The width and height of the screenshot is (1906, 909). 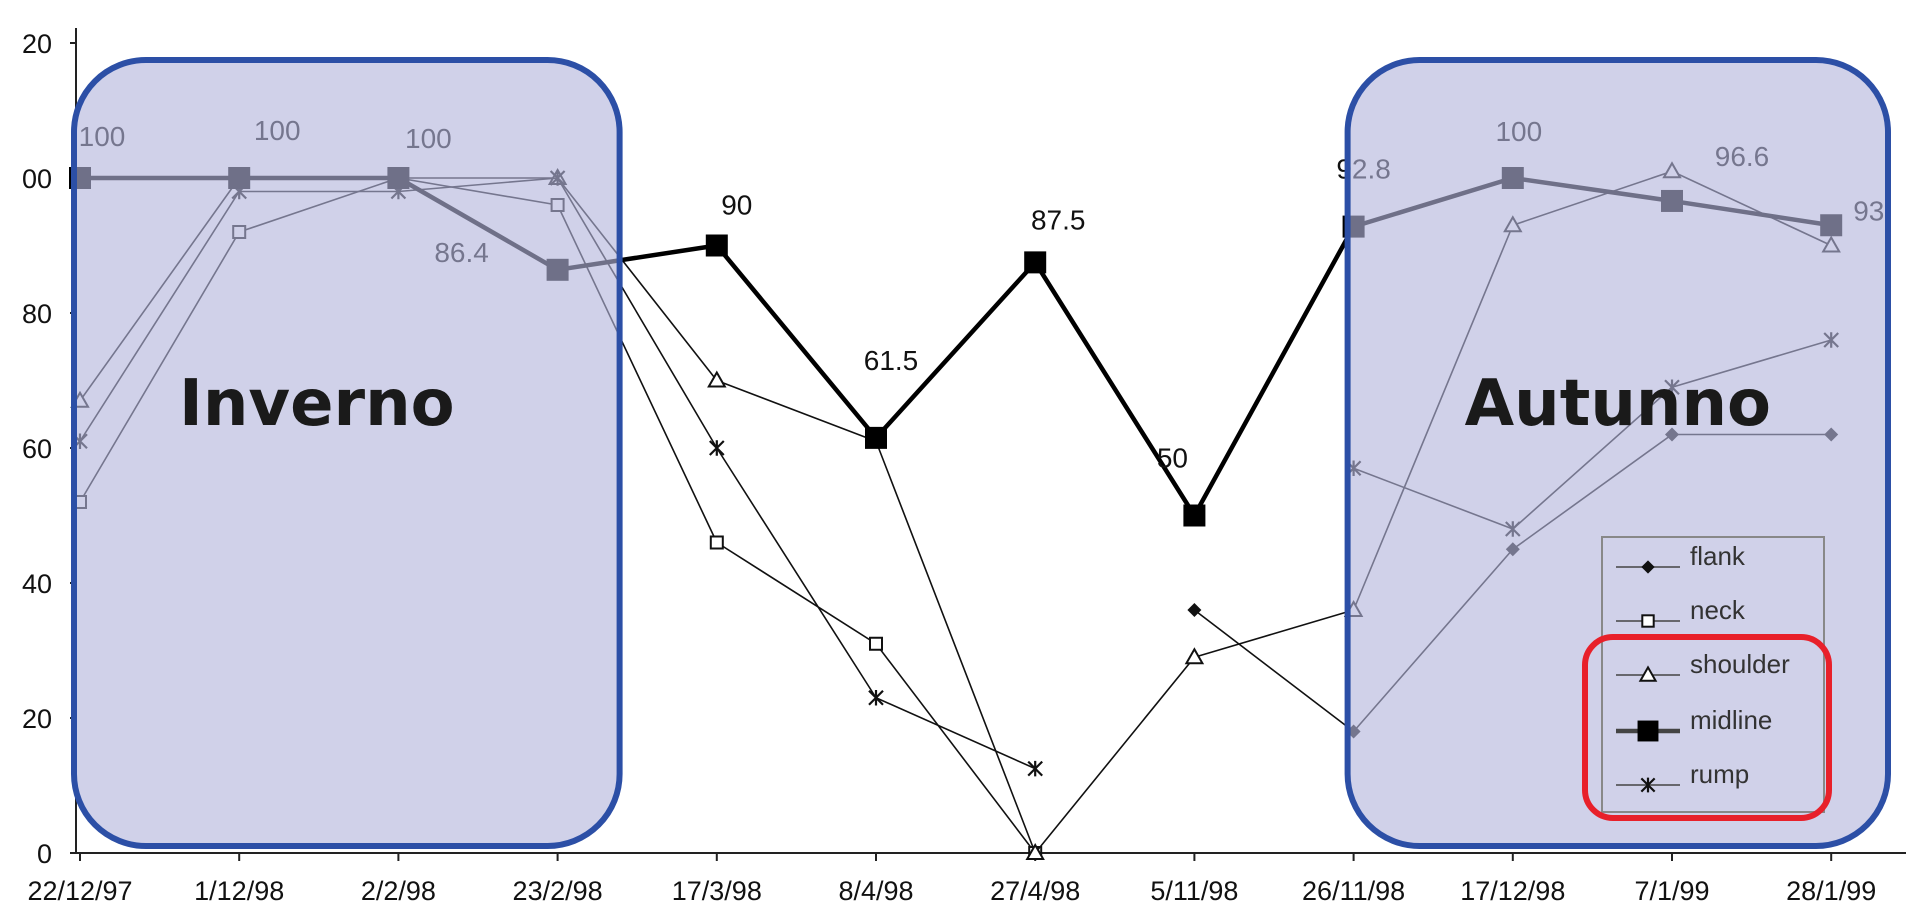 I want to click on legend-label: neck, so click(x=1718, y=610).